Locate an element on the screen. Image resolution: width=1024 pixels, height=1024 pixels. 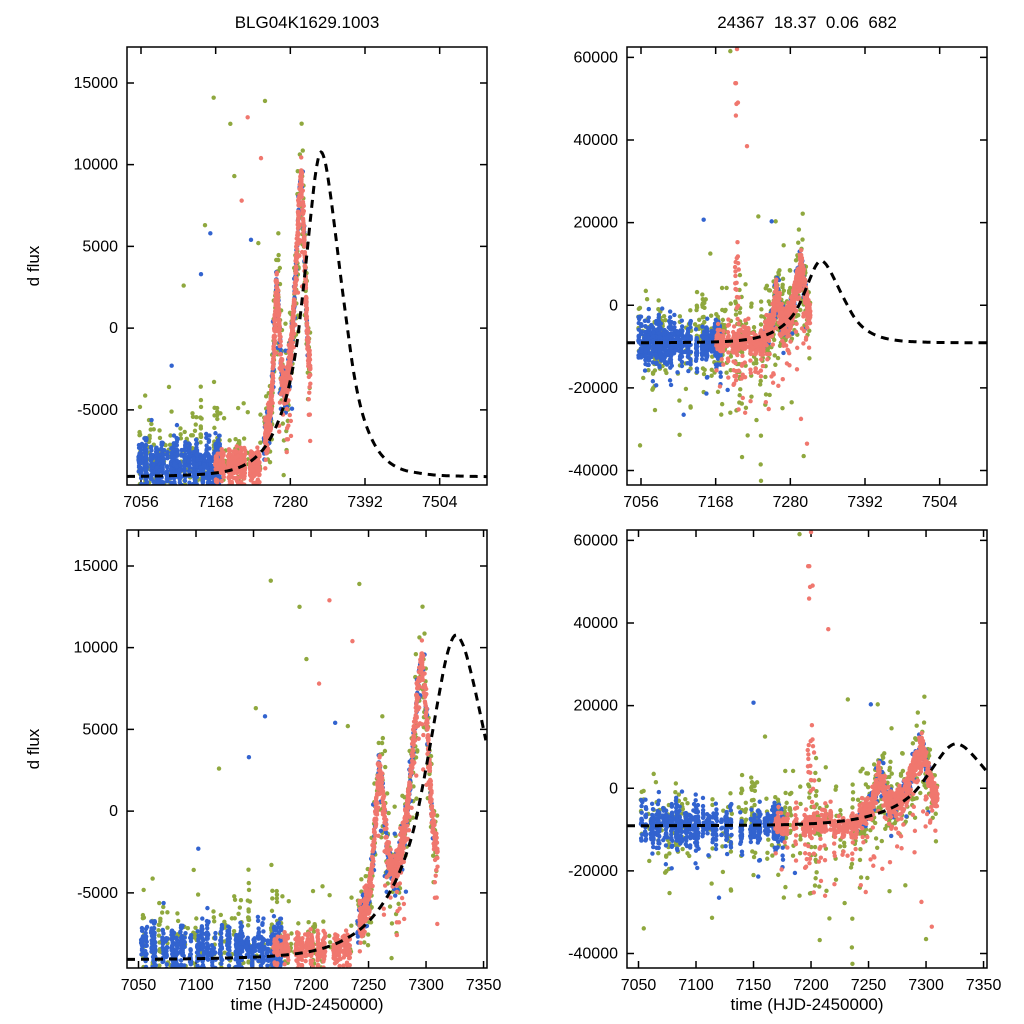
panel-title-right: 24367 18.37 0.06 682 is located at coordinates (807, 22).